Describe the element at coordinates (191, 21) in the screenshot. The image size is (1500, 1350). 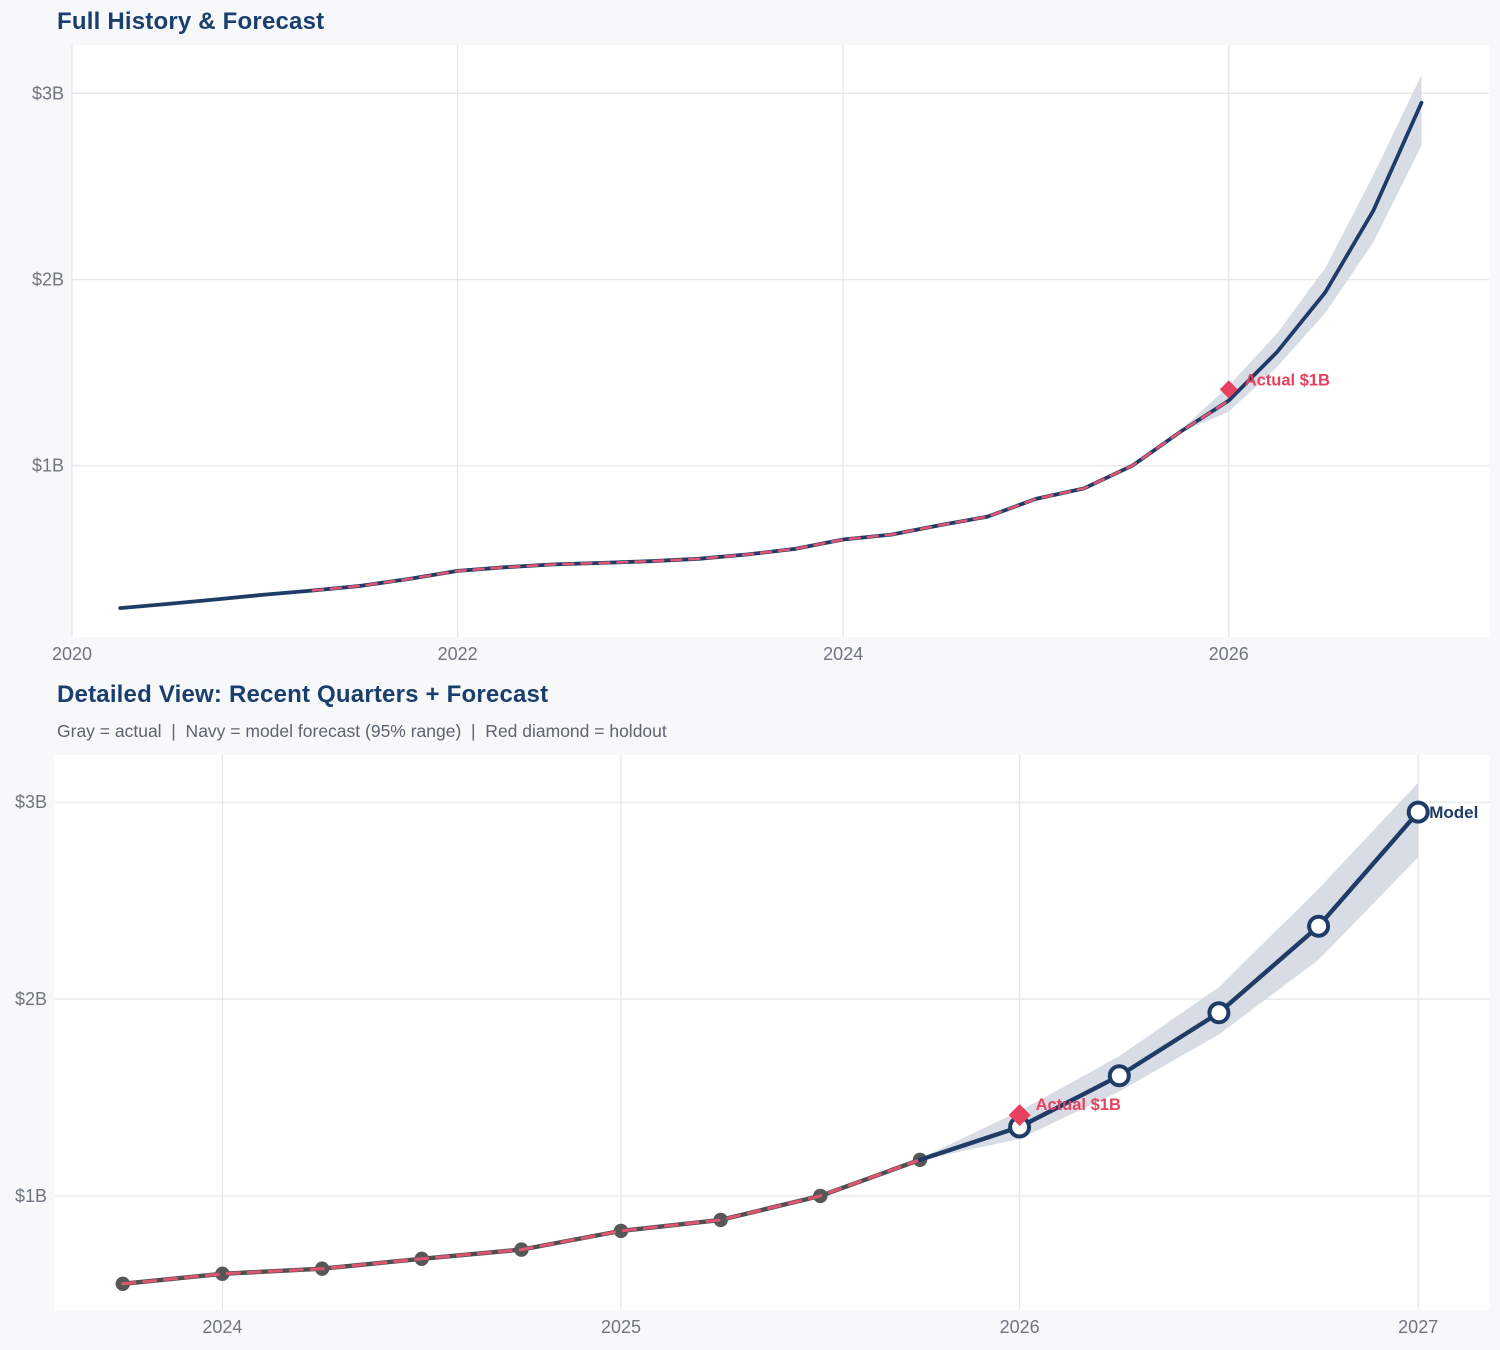
I see `top-chart-title: Full History & Forecast` at that location.